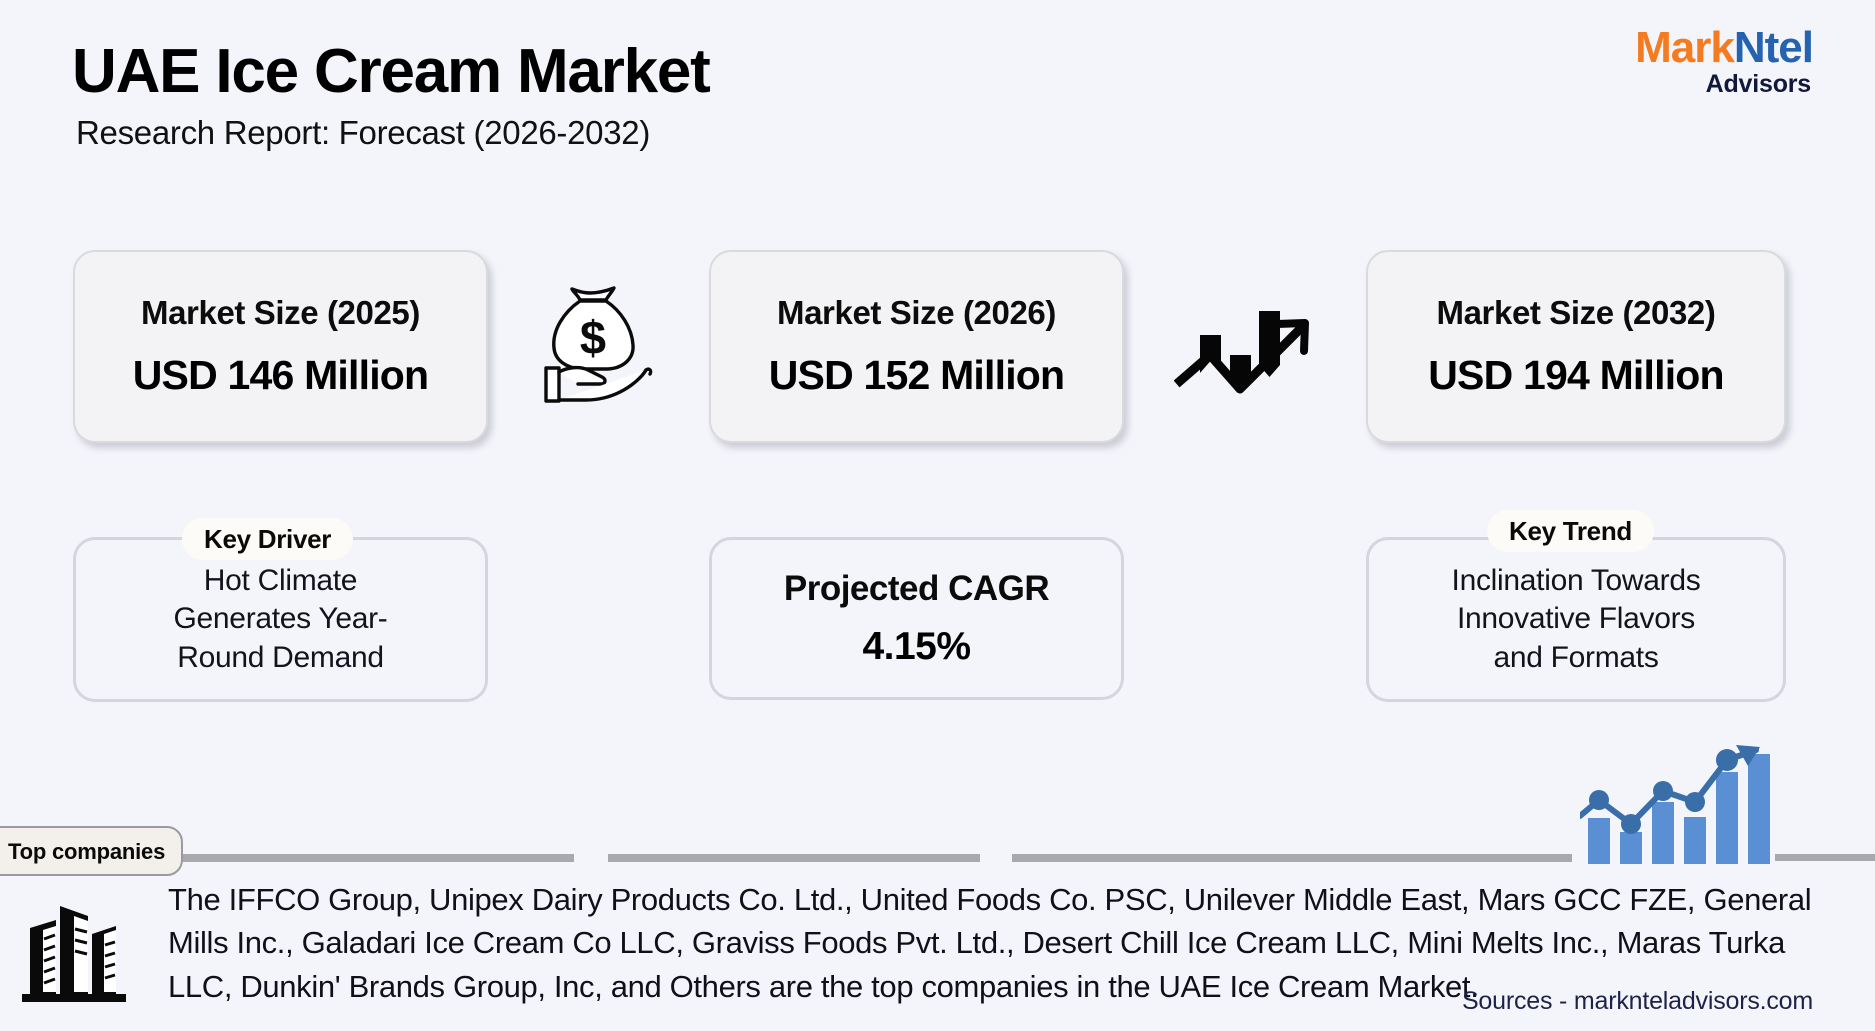 The width and height of the screenshot is (1875, 1031). I want to click on logo-wordmark: MarkNtel, so click(1724, 47).